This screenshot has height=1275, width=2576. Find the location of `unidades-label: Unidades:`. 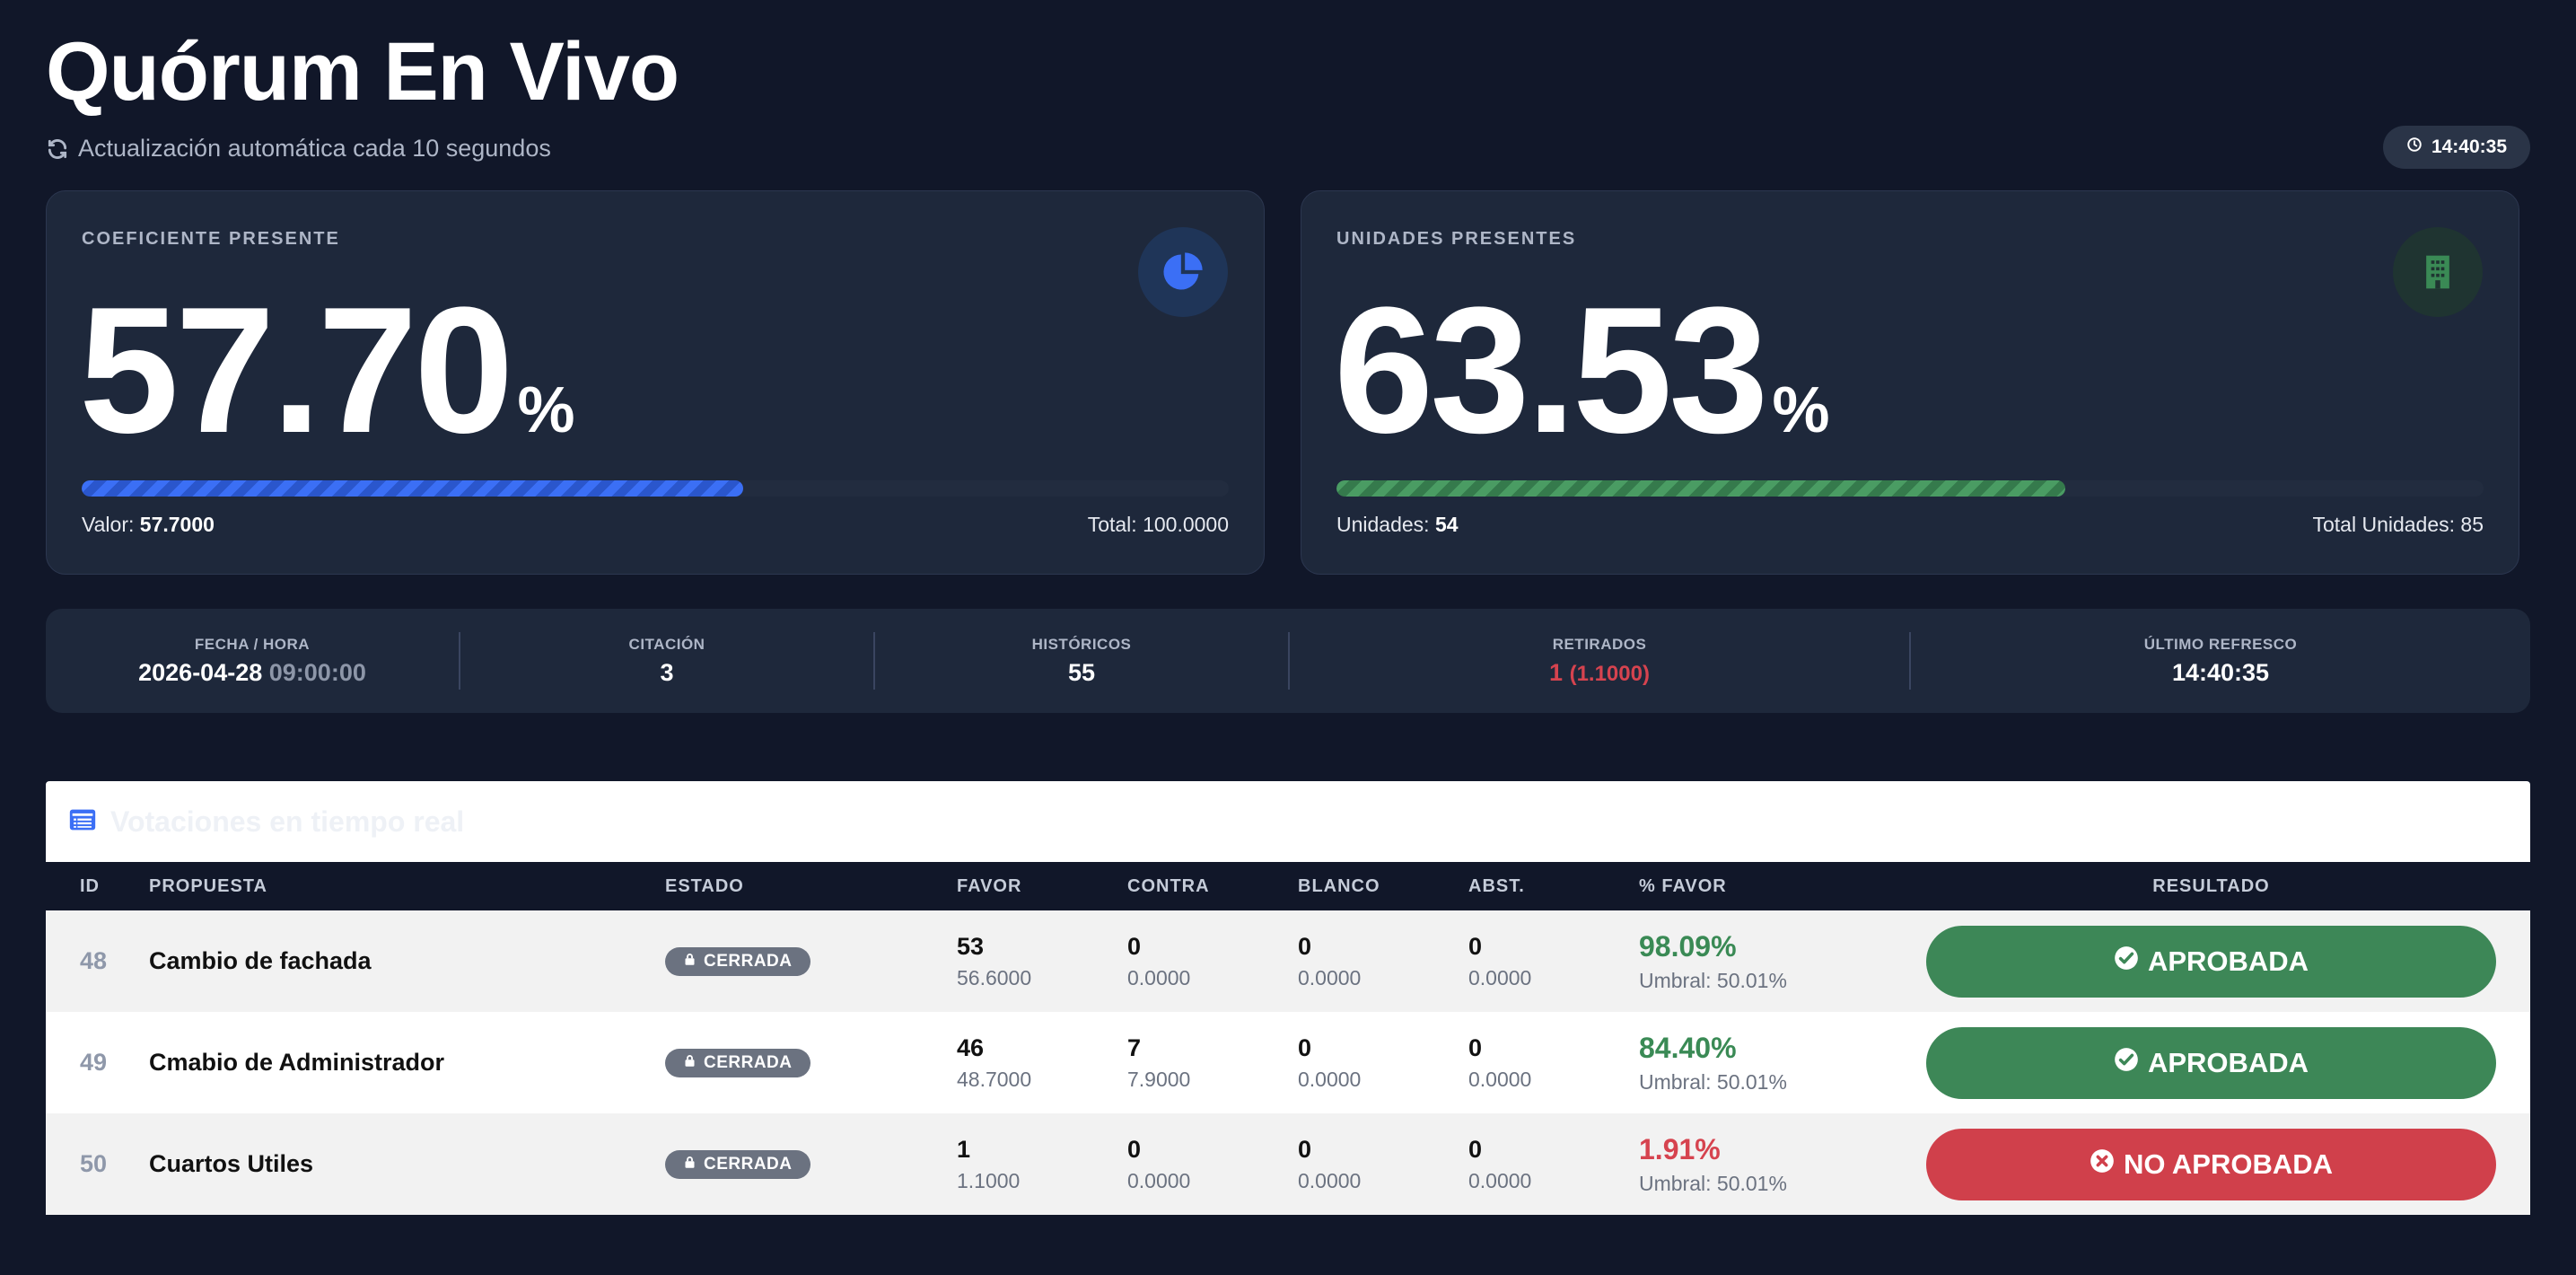

unidades-label: Unidades: is located at coordinates (1385, 524).